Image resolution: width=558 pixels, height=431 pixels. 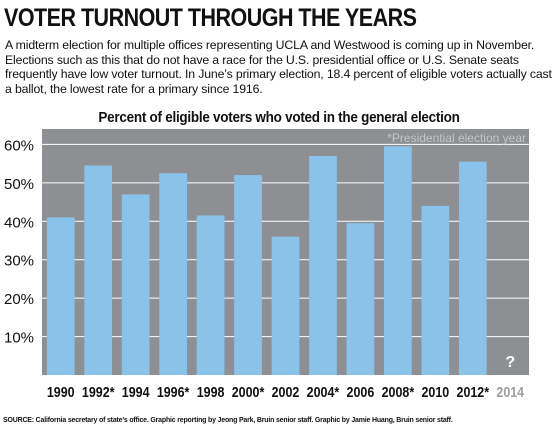 What do you see at coordinates (398, 392) in the screenshot?
I see `x-tick-label: 2008*` at bounding box center [398, 392].